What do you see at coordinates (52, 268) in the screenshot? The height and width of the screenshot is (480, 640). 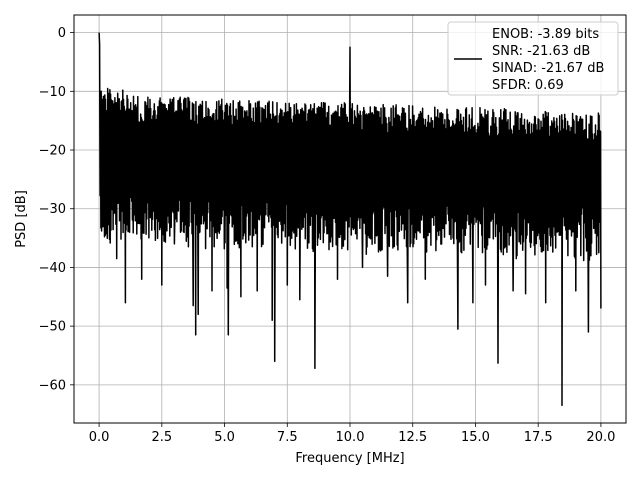 I see `y-tick-label: −40` at bounding box center [52, 268].